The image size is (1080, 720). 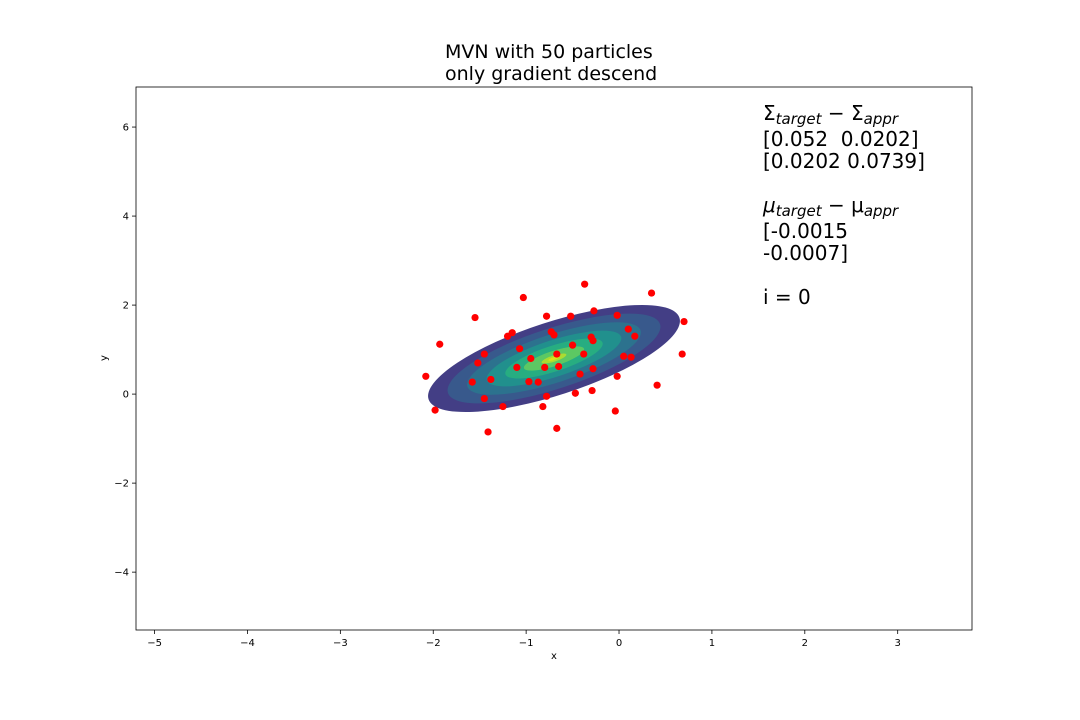 I want to click on sigma-sub-target: target, so click(x=799, y=119).